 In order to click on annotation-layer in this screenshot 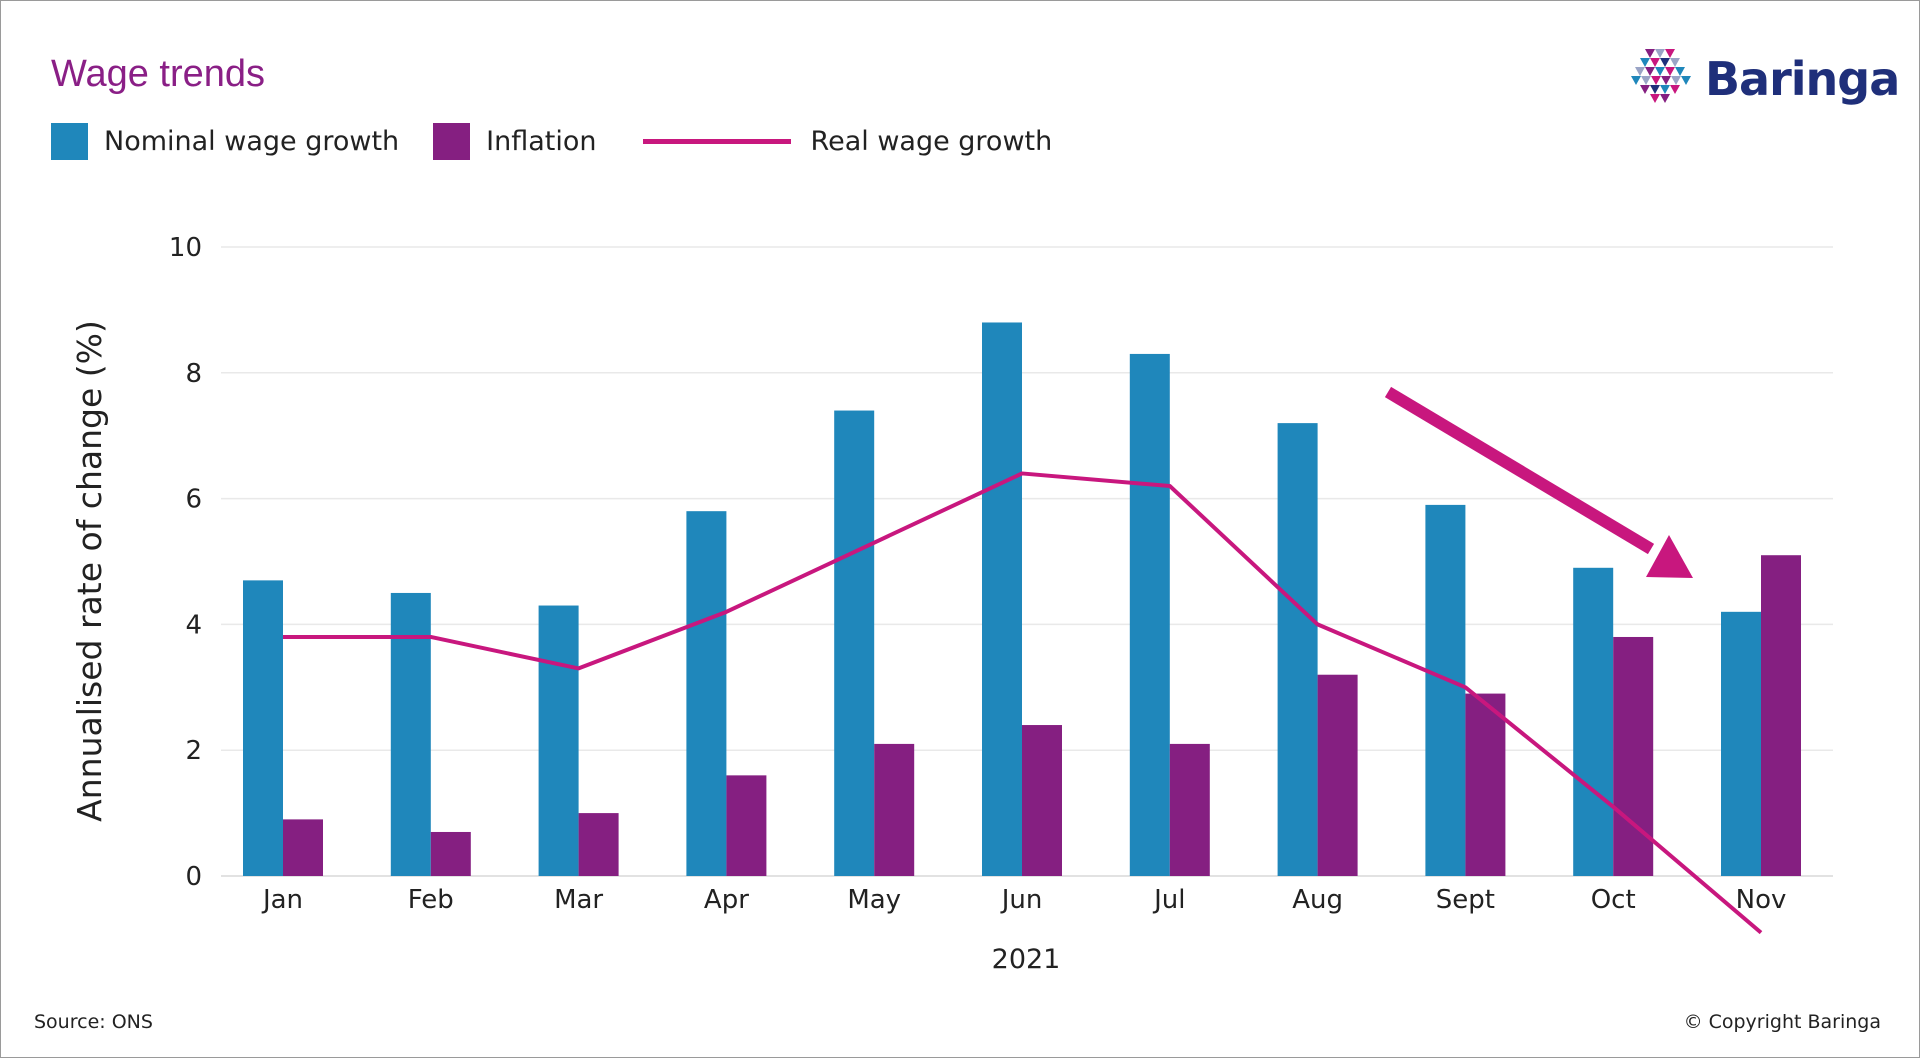, I will do `click(1538, 482)`.